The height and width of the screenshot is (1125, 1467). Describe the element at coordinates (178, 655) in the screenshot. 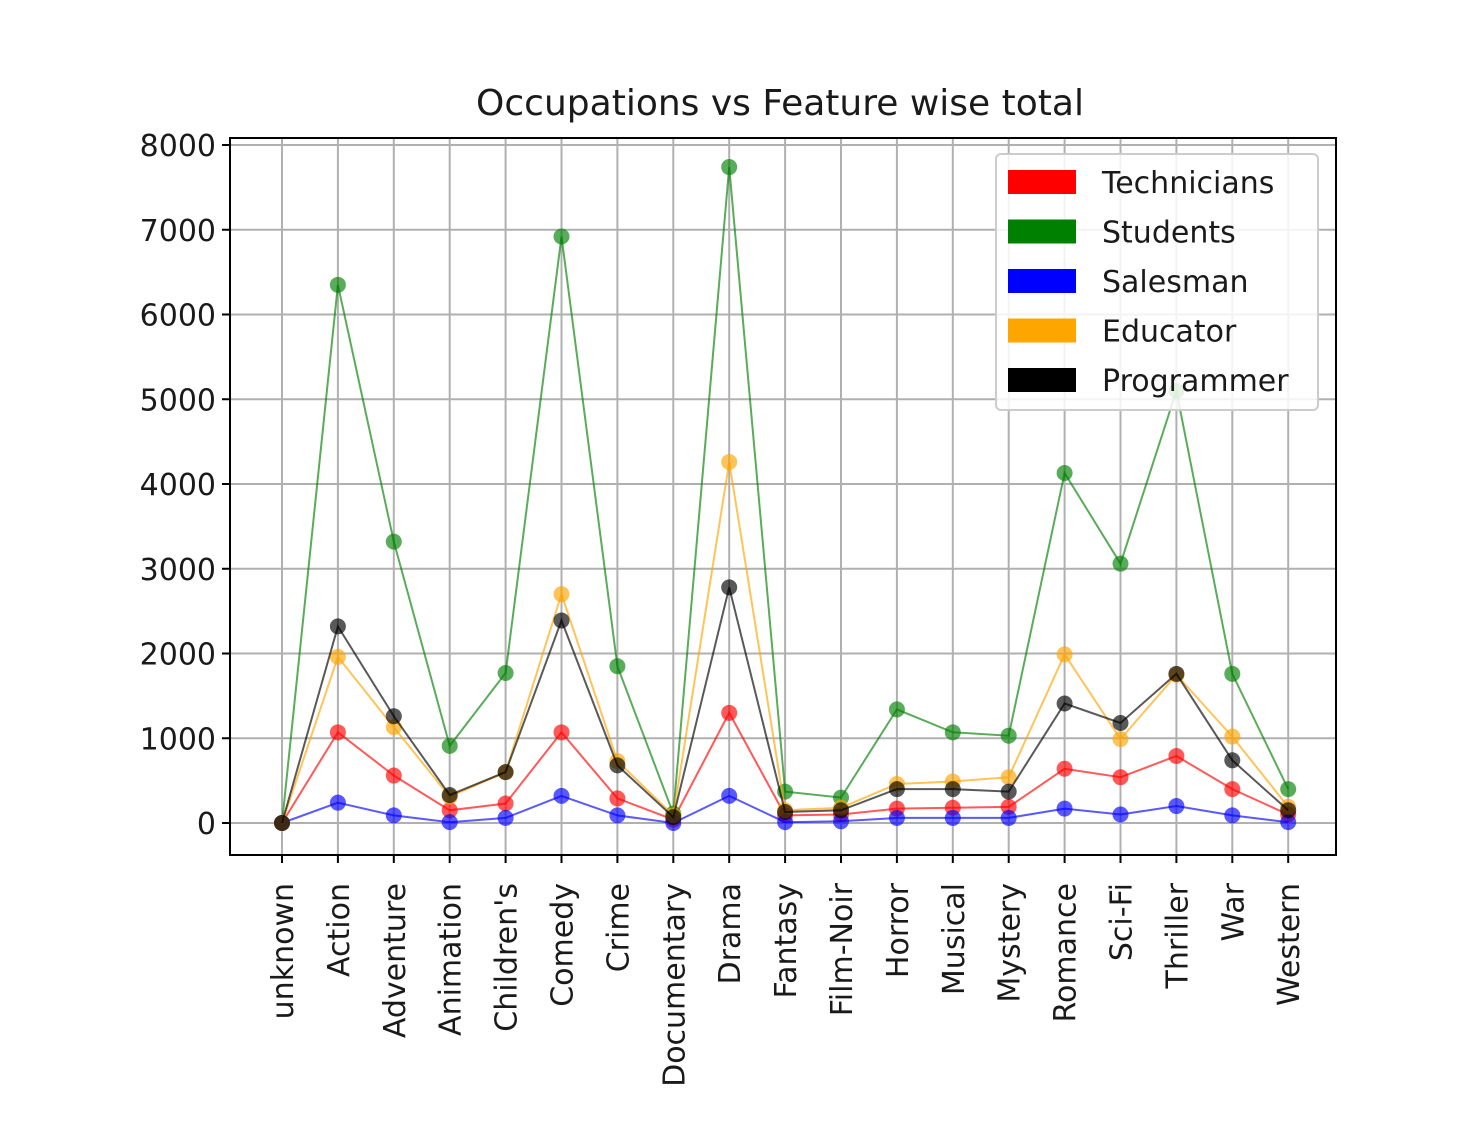

I see `y-tick-label: 2000` at that location.